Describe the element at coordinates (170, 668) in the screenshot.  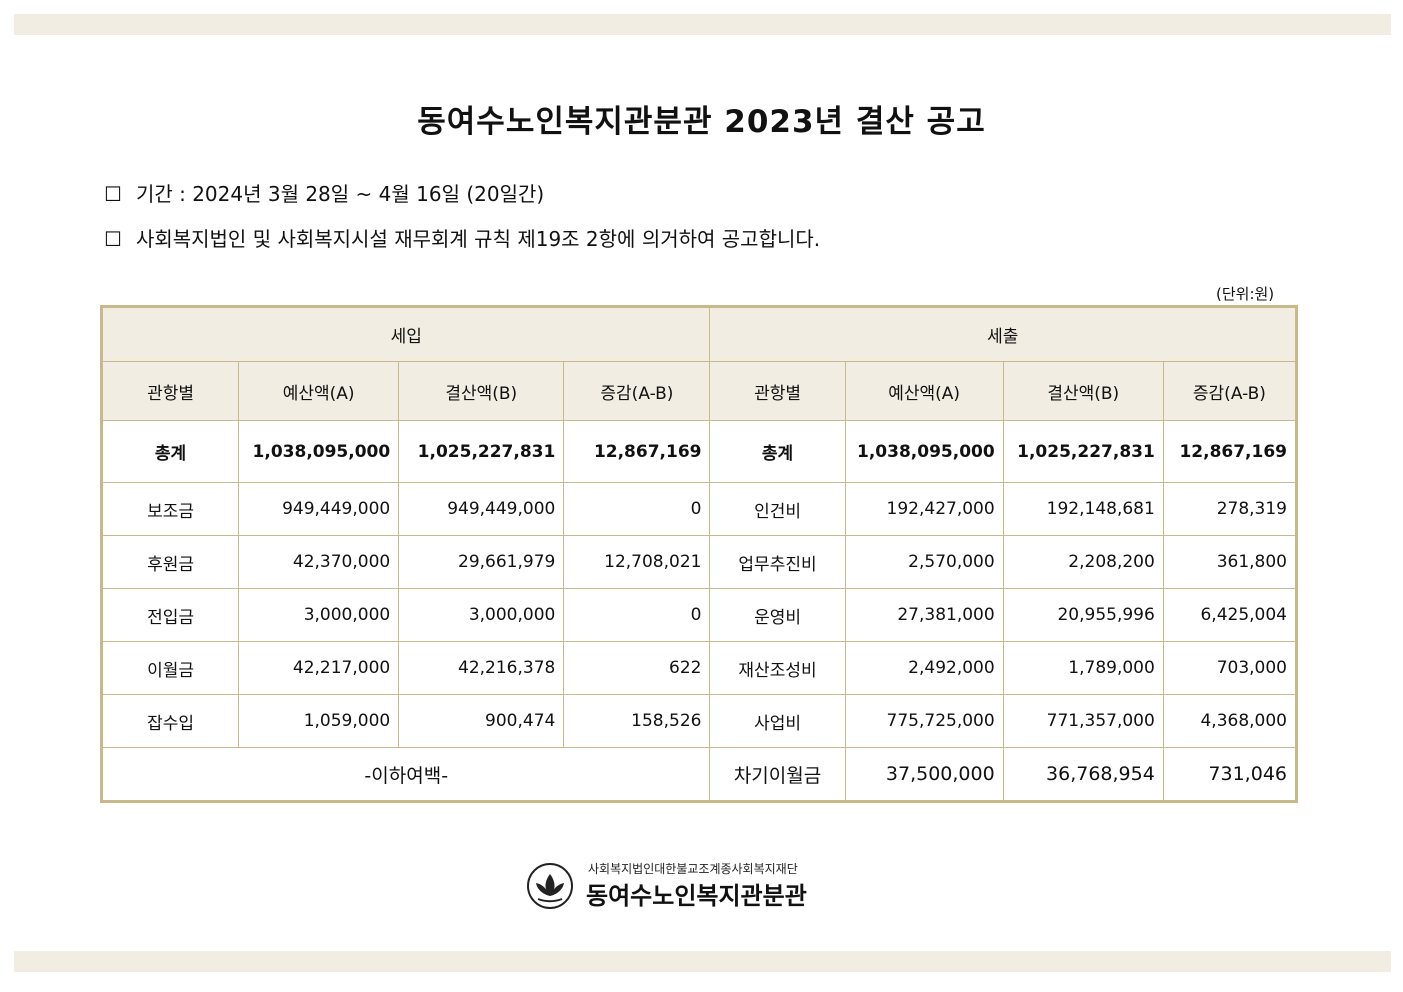
I see `table-cell: 이월금` at that location.